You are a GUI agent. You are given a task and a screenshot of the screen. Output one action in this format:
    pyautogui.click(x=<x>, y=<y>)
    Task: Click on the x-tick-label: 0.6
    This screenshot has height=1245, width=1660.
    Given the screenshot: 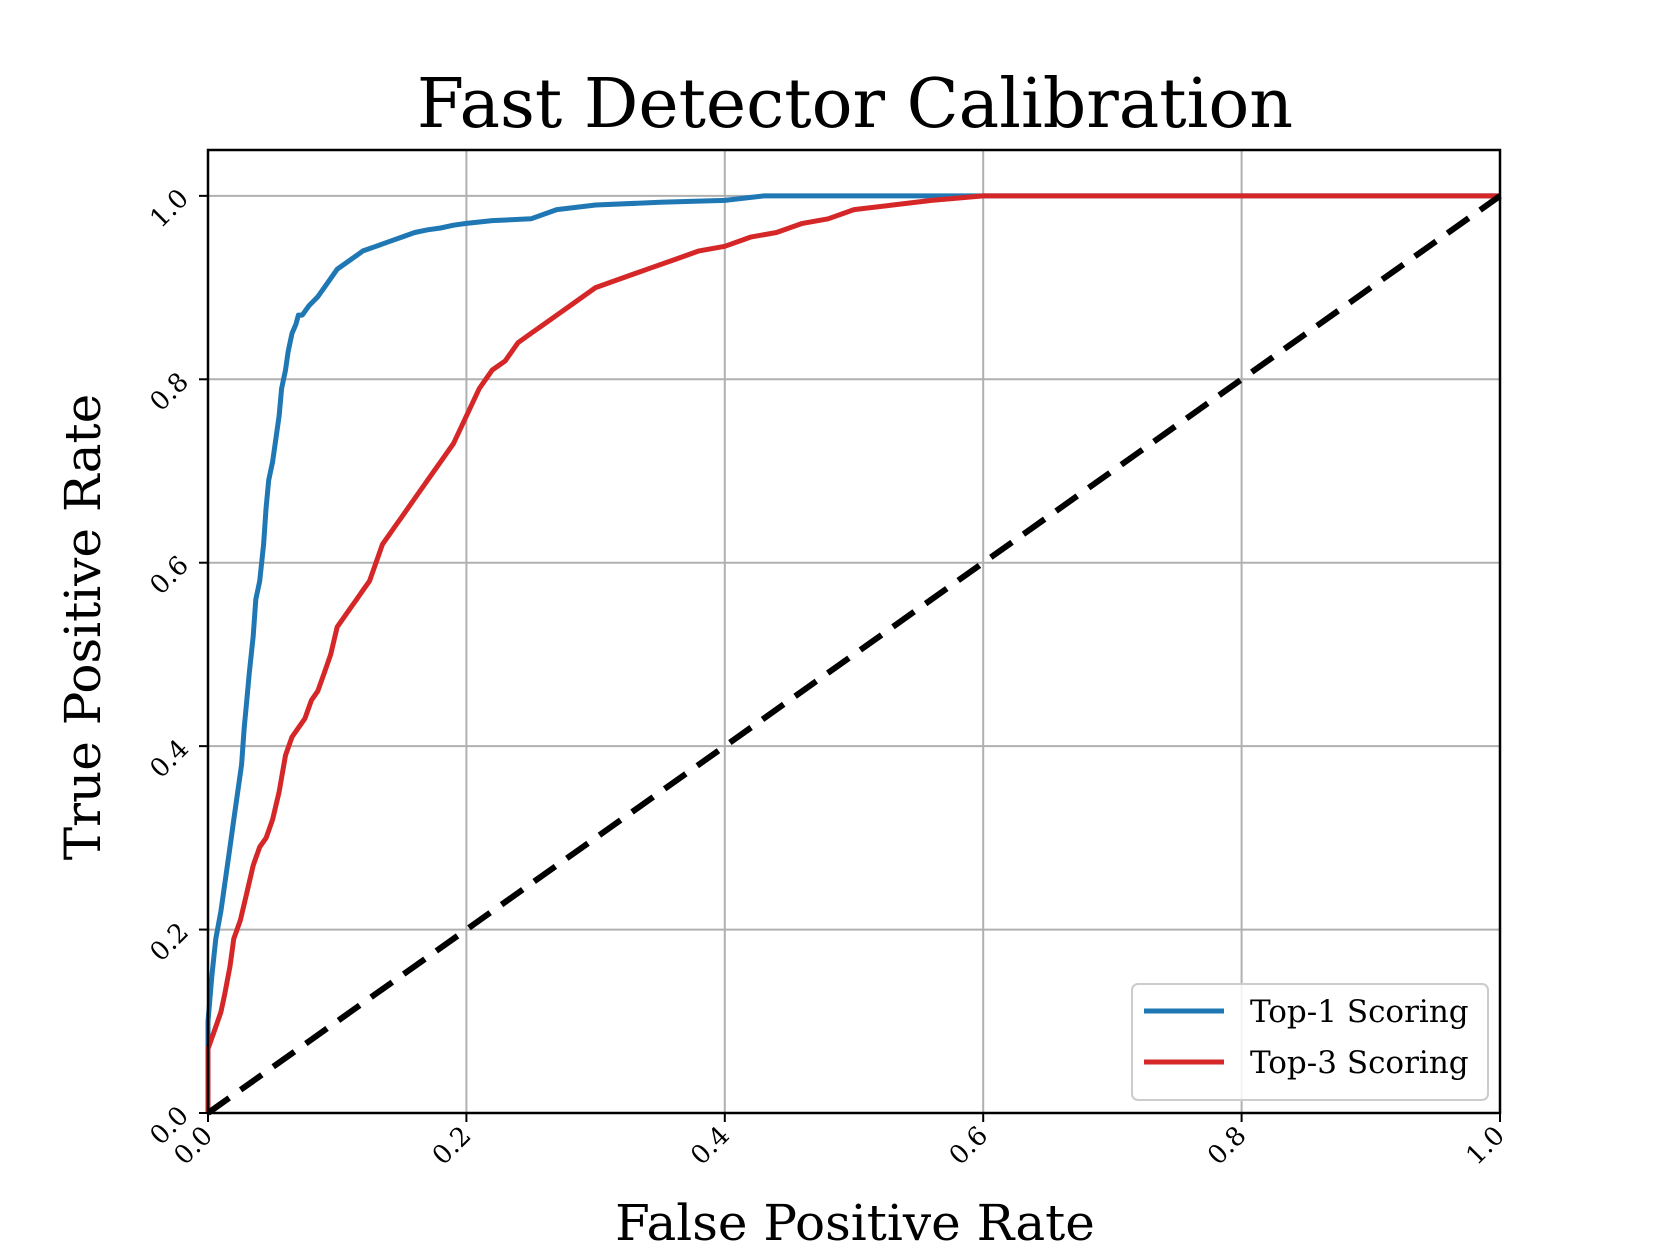 What is the action you would take?
    pyautogui.click(x=969, y=1146)
    